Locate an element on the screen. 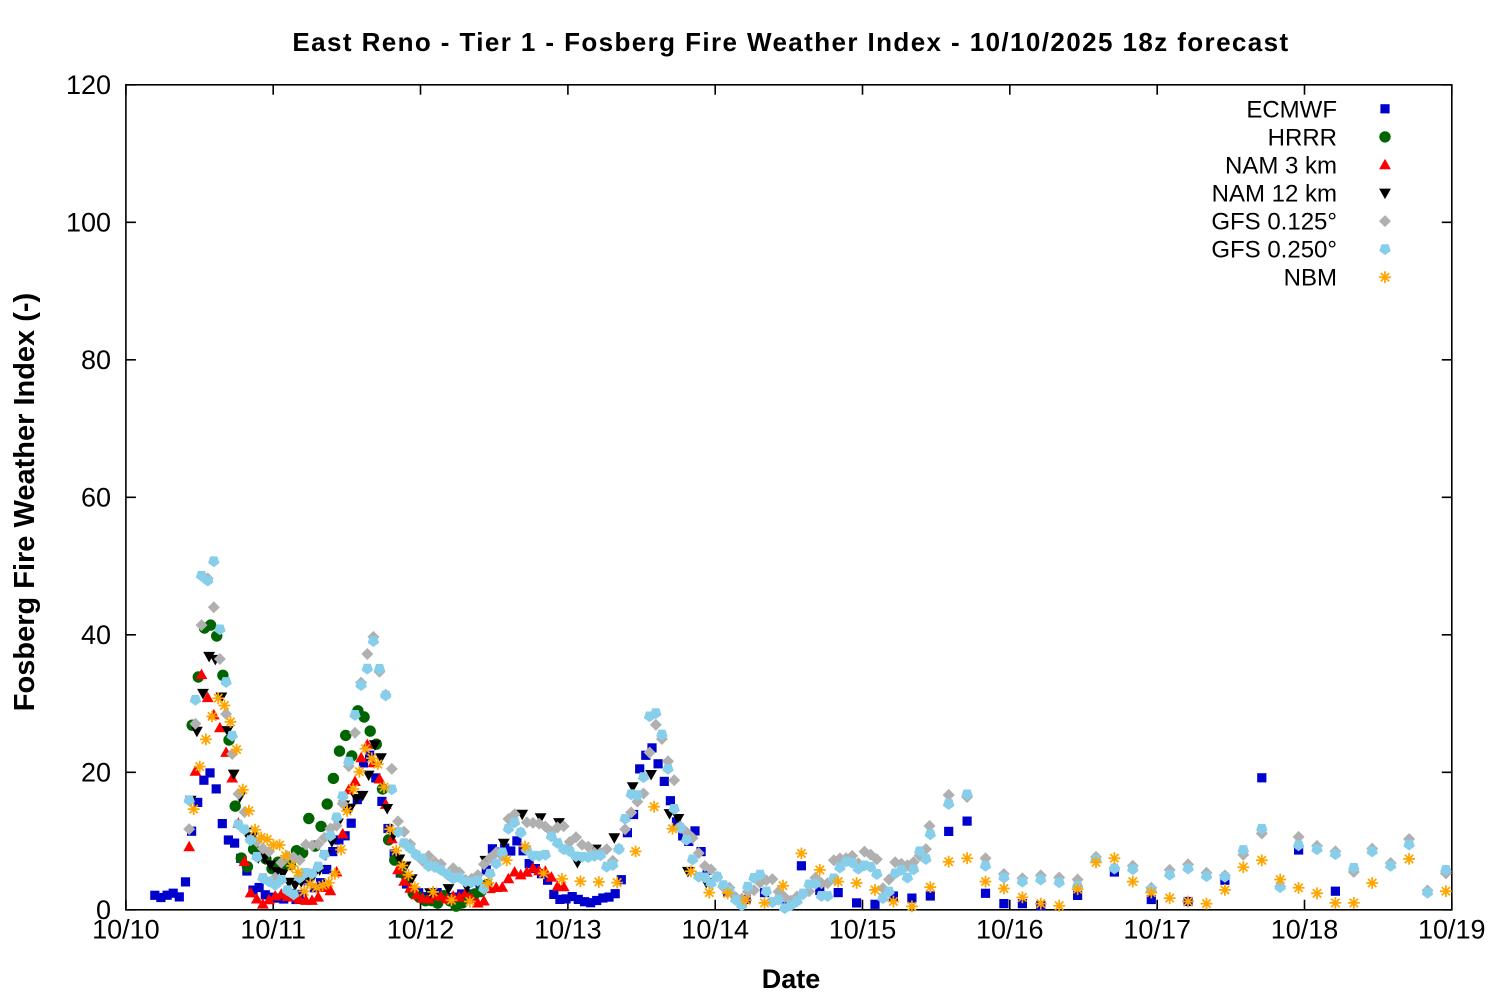 The height and width of the screenshot is (1005, 1500). svg-text: NAM 12 km is located at coordinates (1274, 194).